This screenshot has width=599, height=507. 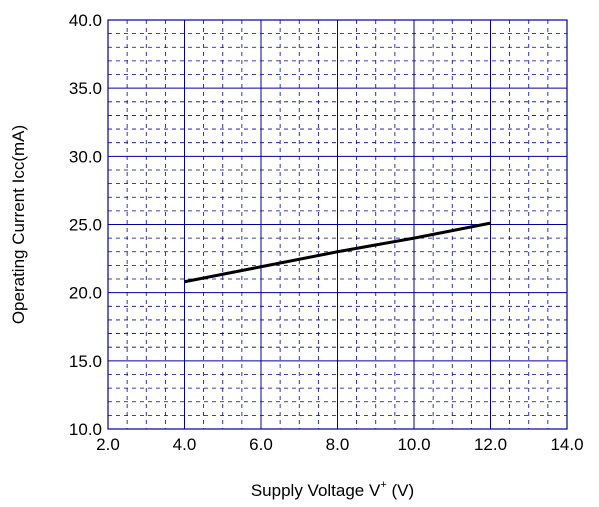 I want to click on x-tick-label: 12.0, so click(x=490, y=444).